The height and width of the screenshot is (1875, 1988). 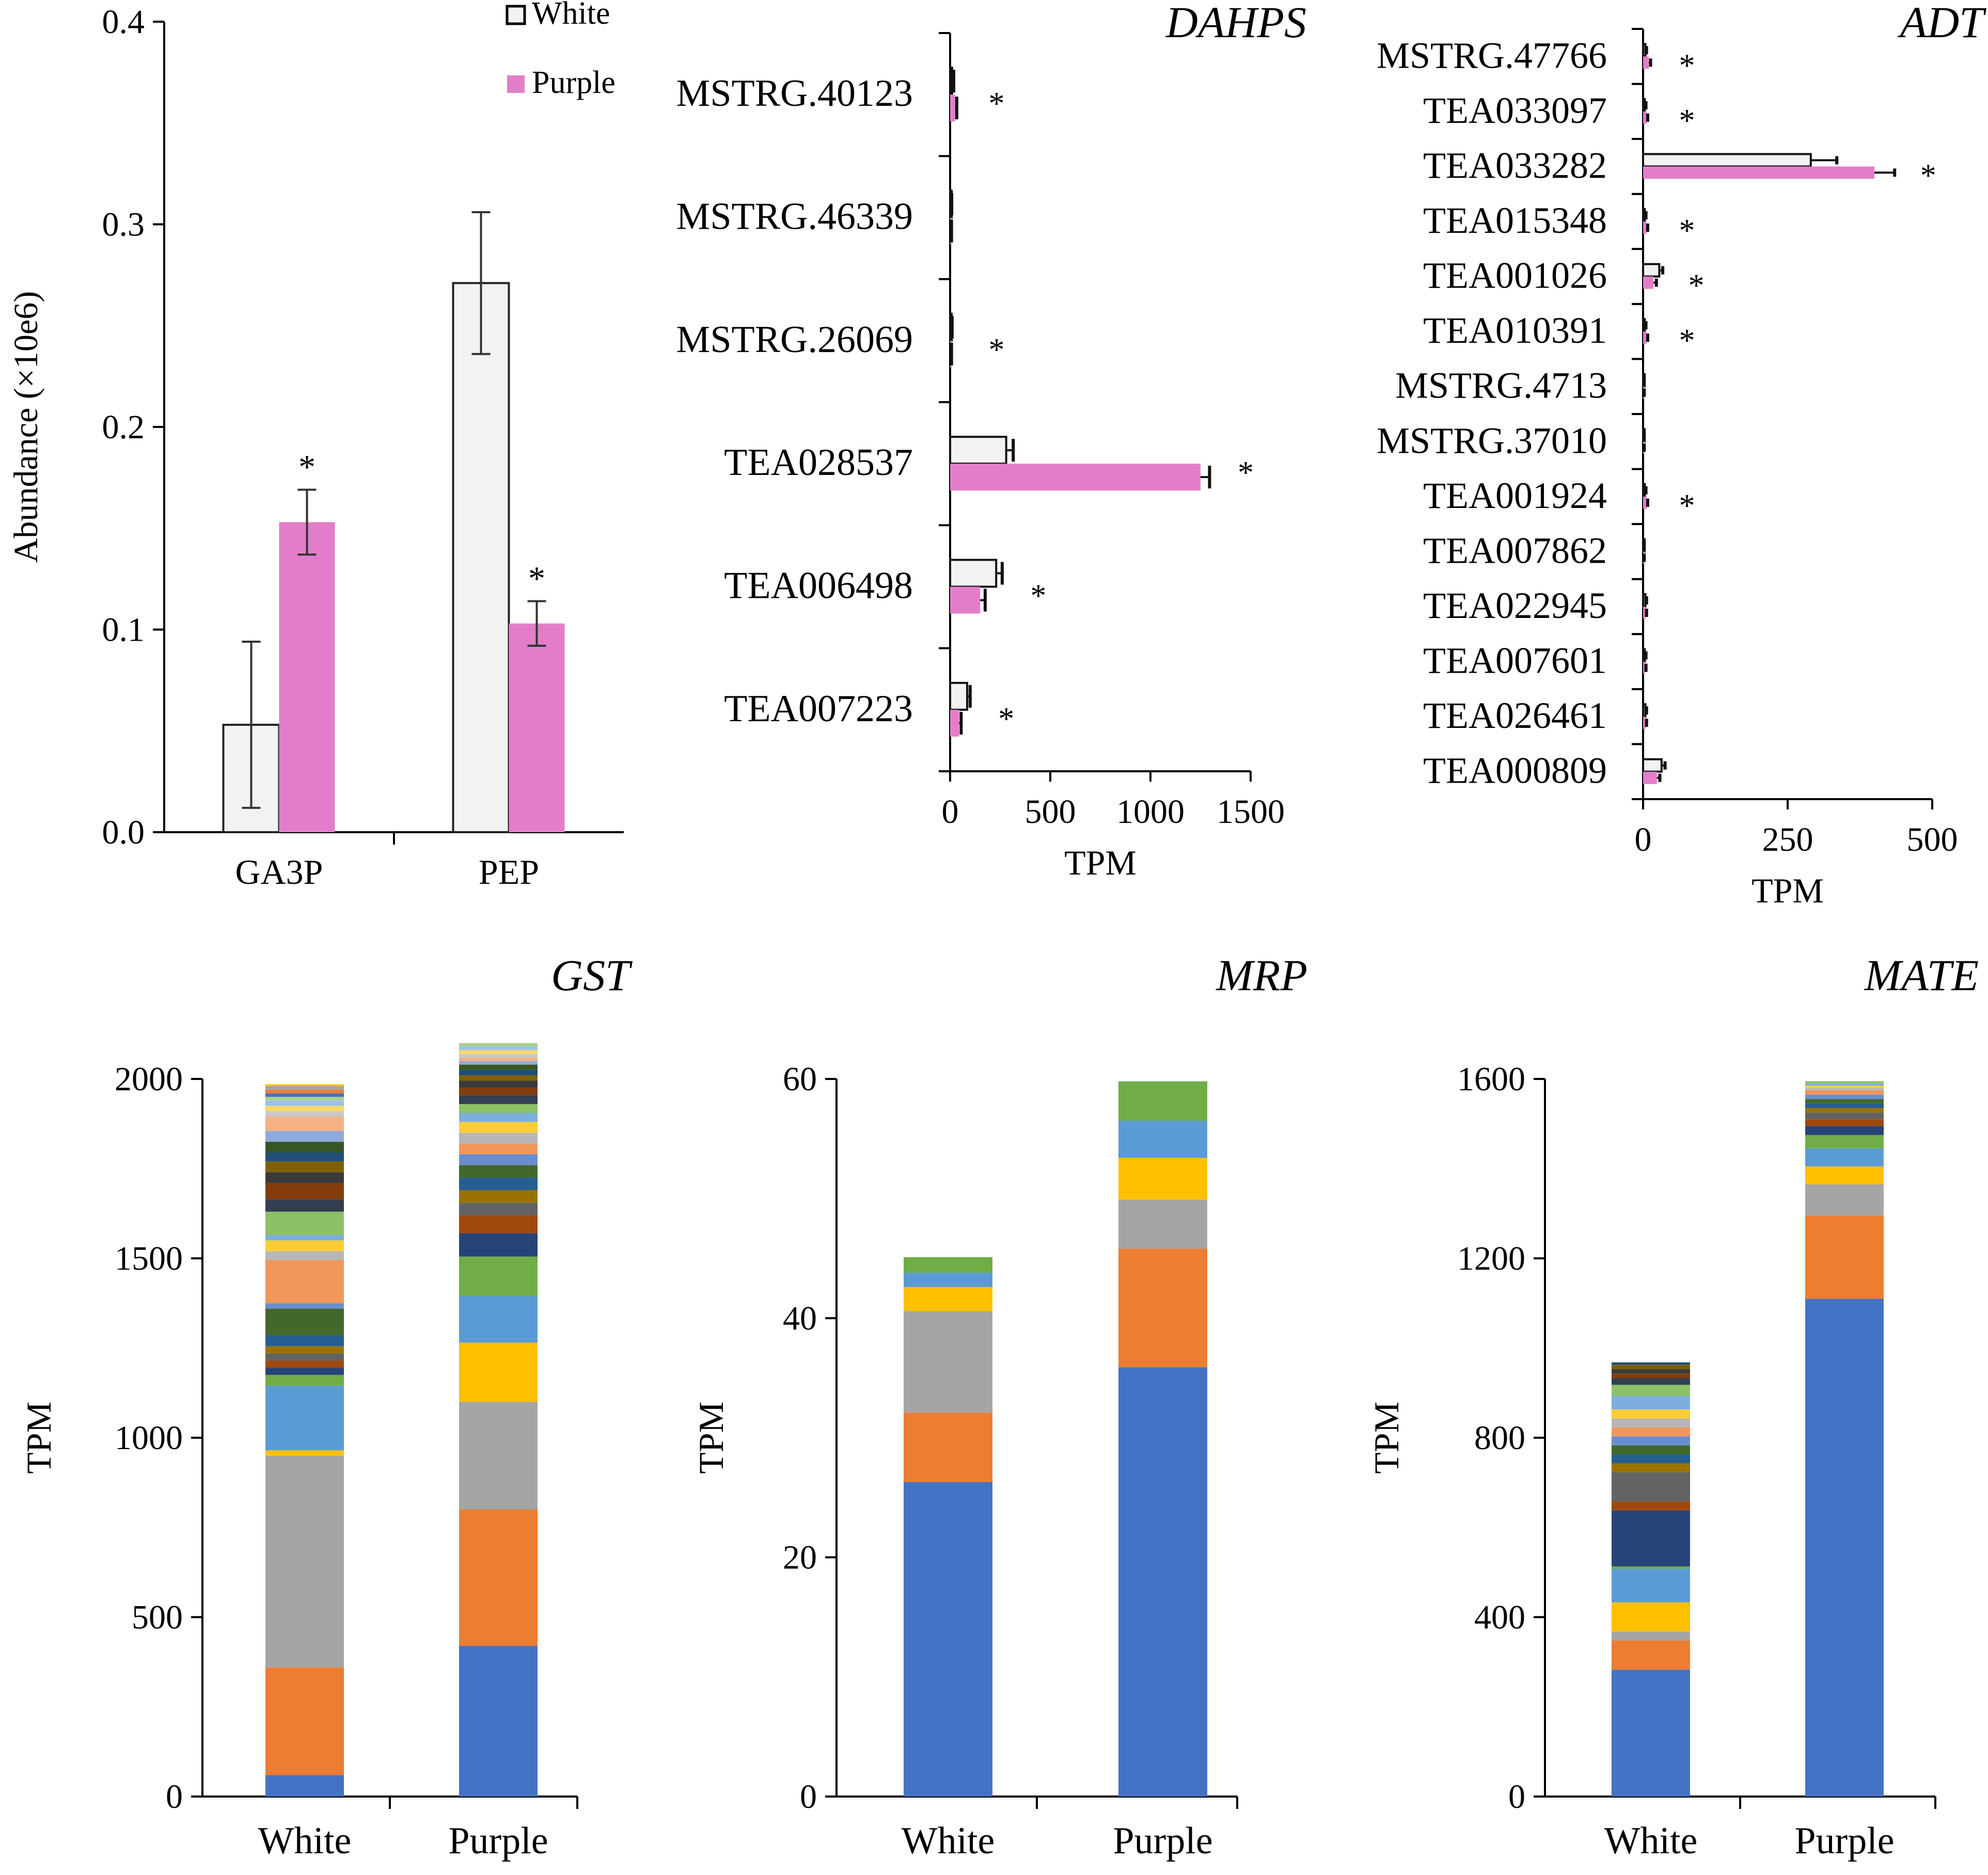 What do you see at coordinates (1942, 23) in the screenshot?
I see `chart-title: ADT` at bounding box center [1942, 23].